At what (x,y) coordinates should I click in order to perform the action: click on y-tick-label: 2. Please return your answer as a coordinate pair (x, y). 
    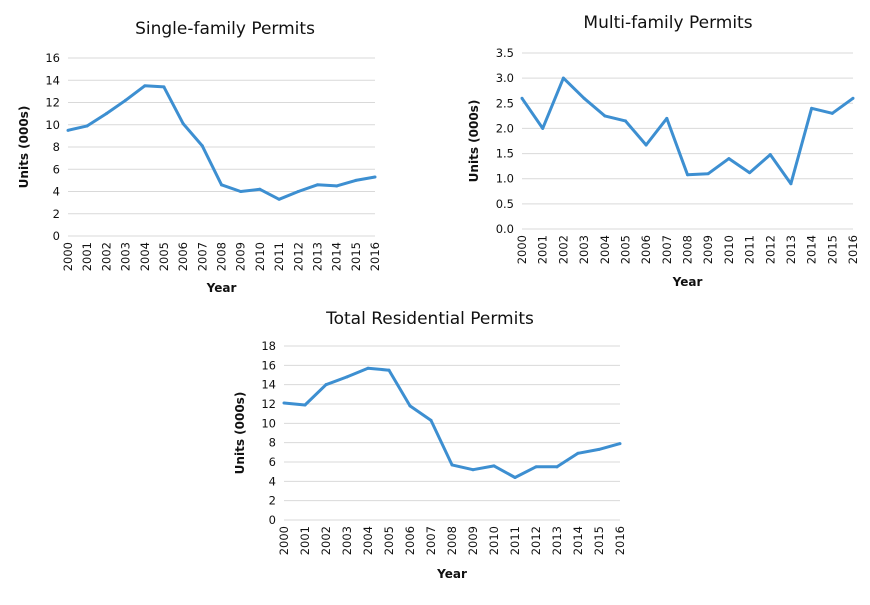
    Looking at the image, I should click on (272, 501).